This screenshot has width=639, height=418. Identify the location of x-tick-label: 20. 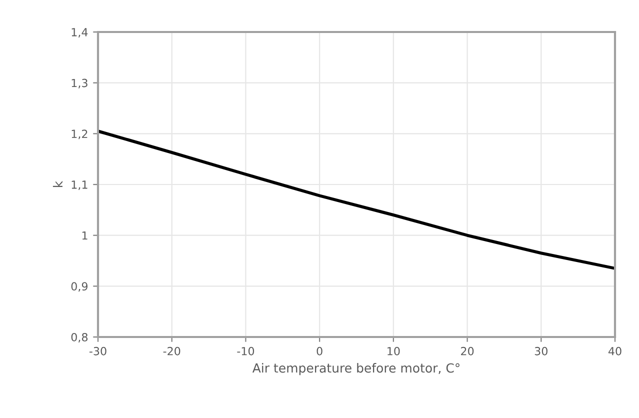
(467, 351).